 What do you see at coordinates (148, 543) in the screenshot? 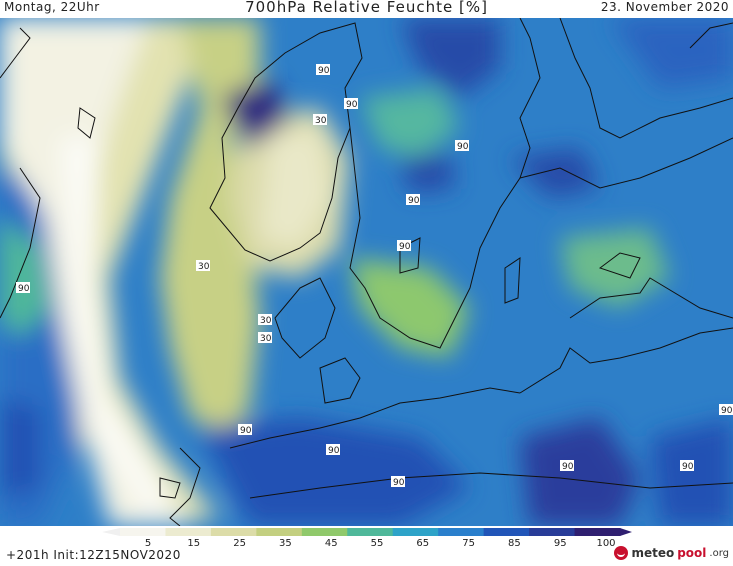
I see `colorbar-tick-label: 5` at bounding box center [148, 543].